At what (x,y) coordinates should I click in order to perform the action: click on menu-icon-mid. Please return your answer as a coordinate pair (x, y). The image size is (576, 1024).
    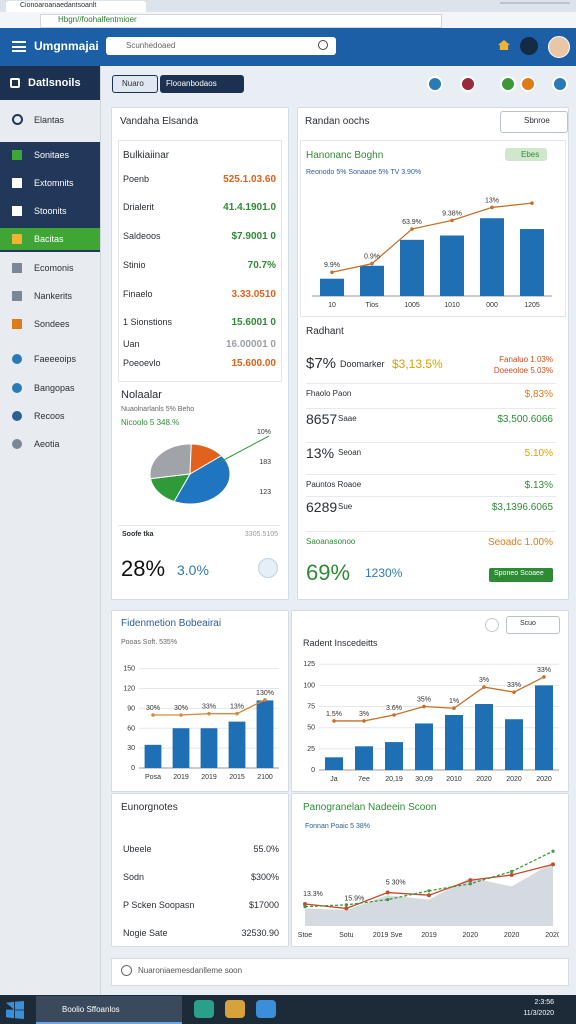
    Looking at the image, I should click on (19, 46).